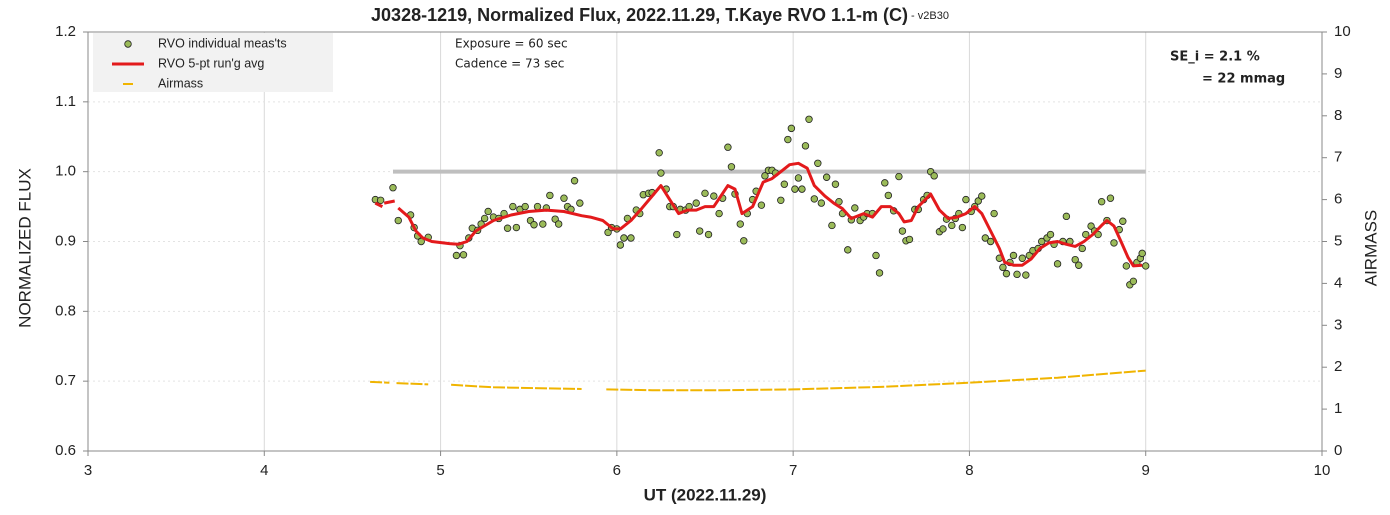 This screenshot has height=515, width=1390. Describe the element at coordinates (128, 44) in the screenshot. I see `legend-marker` at that location.